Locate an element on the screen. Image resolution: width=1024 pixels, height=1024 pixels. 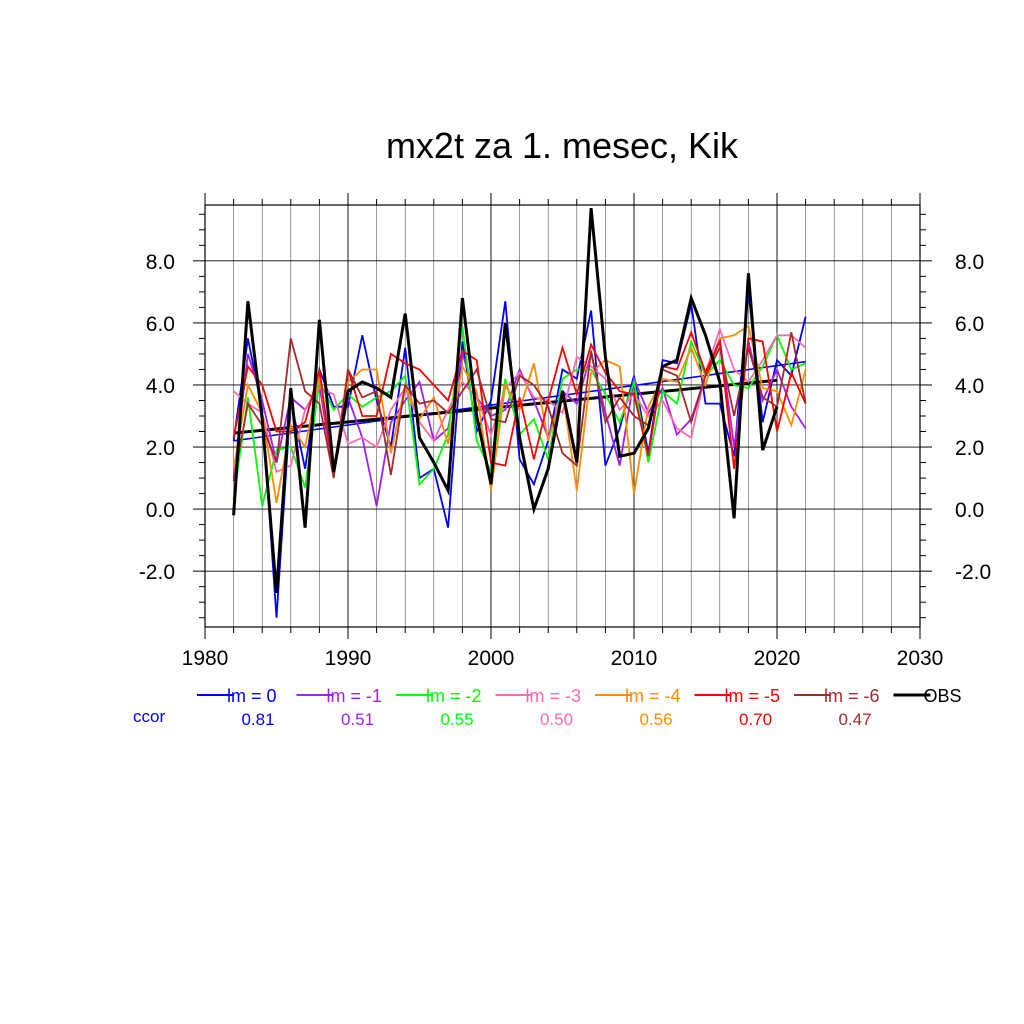
y-tick-label-left: 2.0 is located at coordinates (160, 448).